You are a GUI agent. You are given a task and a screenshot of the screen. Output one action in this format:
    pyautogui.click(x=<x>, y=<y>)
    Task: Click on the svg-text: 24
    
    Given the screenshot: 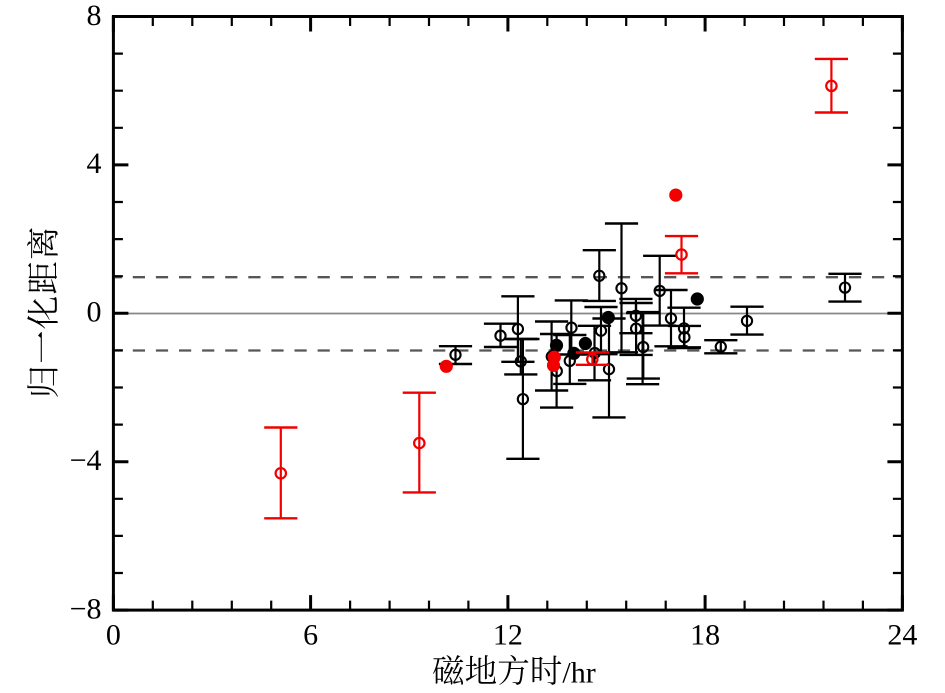 What is the action you would take?
    pyautogui.click(x=902, y=635)
    